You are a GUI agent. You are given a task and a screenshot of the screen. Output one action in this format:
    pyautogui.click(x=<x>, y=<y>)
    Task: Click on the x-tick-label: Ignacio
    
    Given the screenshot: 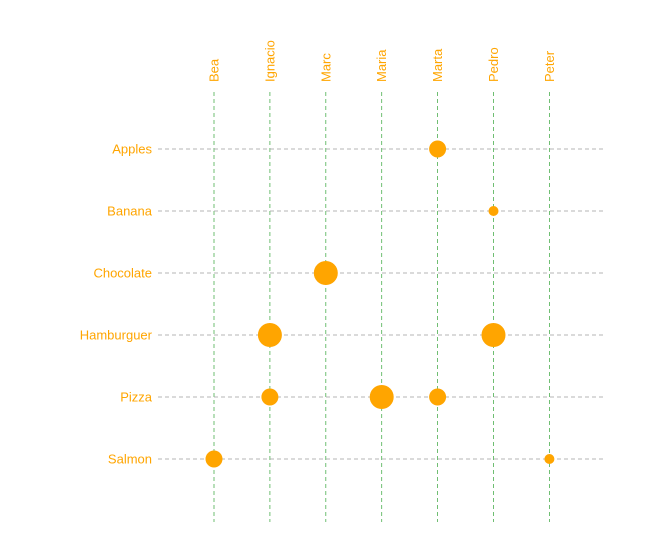 What is the action you would take?
    pyautogui.click(x=269, y=61)
    